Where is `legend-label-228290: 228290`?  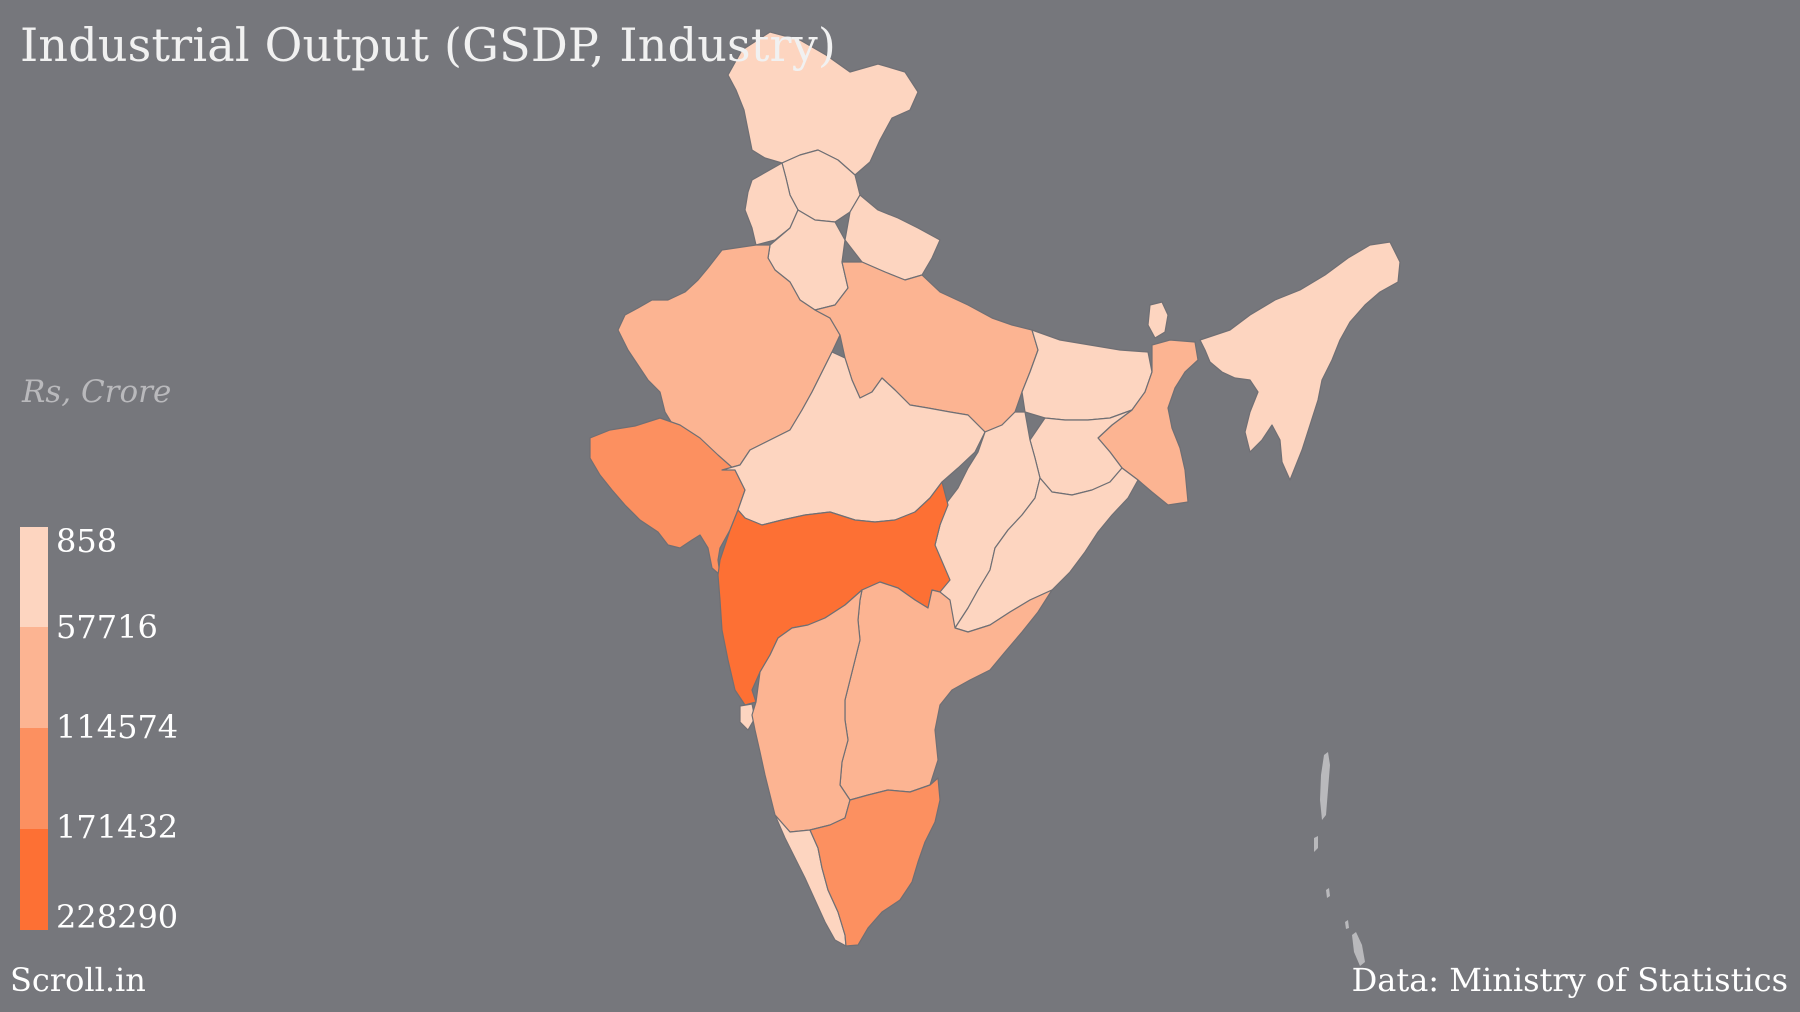
legend-label-228290: 228290 is located at coordinates (117, 917).